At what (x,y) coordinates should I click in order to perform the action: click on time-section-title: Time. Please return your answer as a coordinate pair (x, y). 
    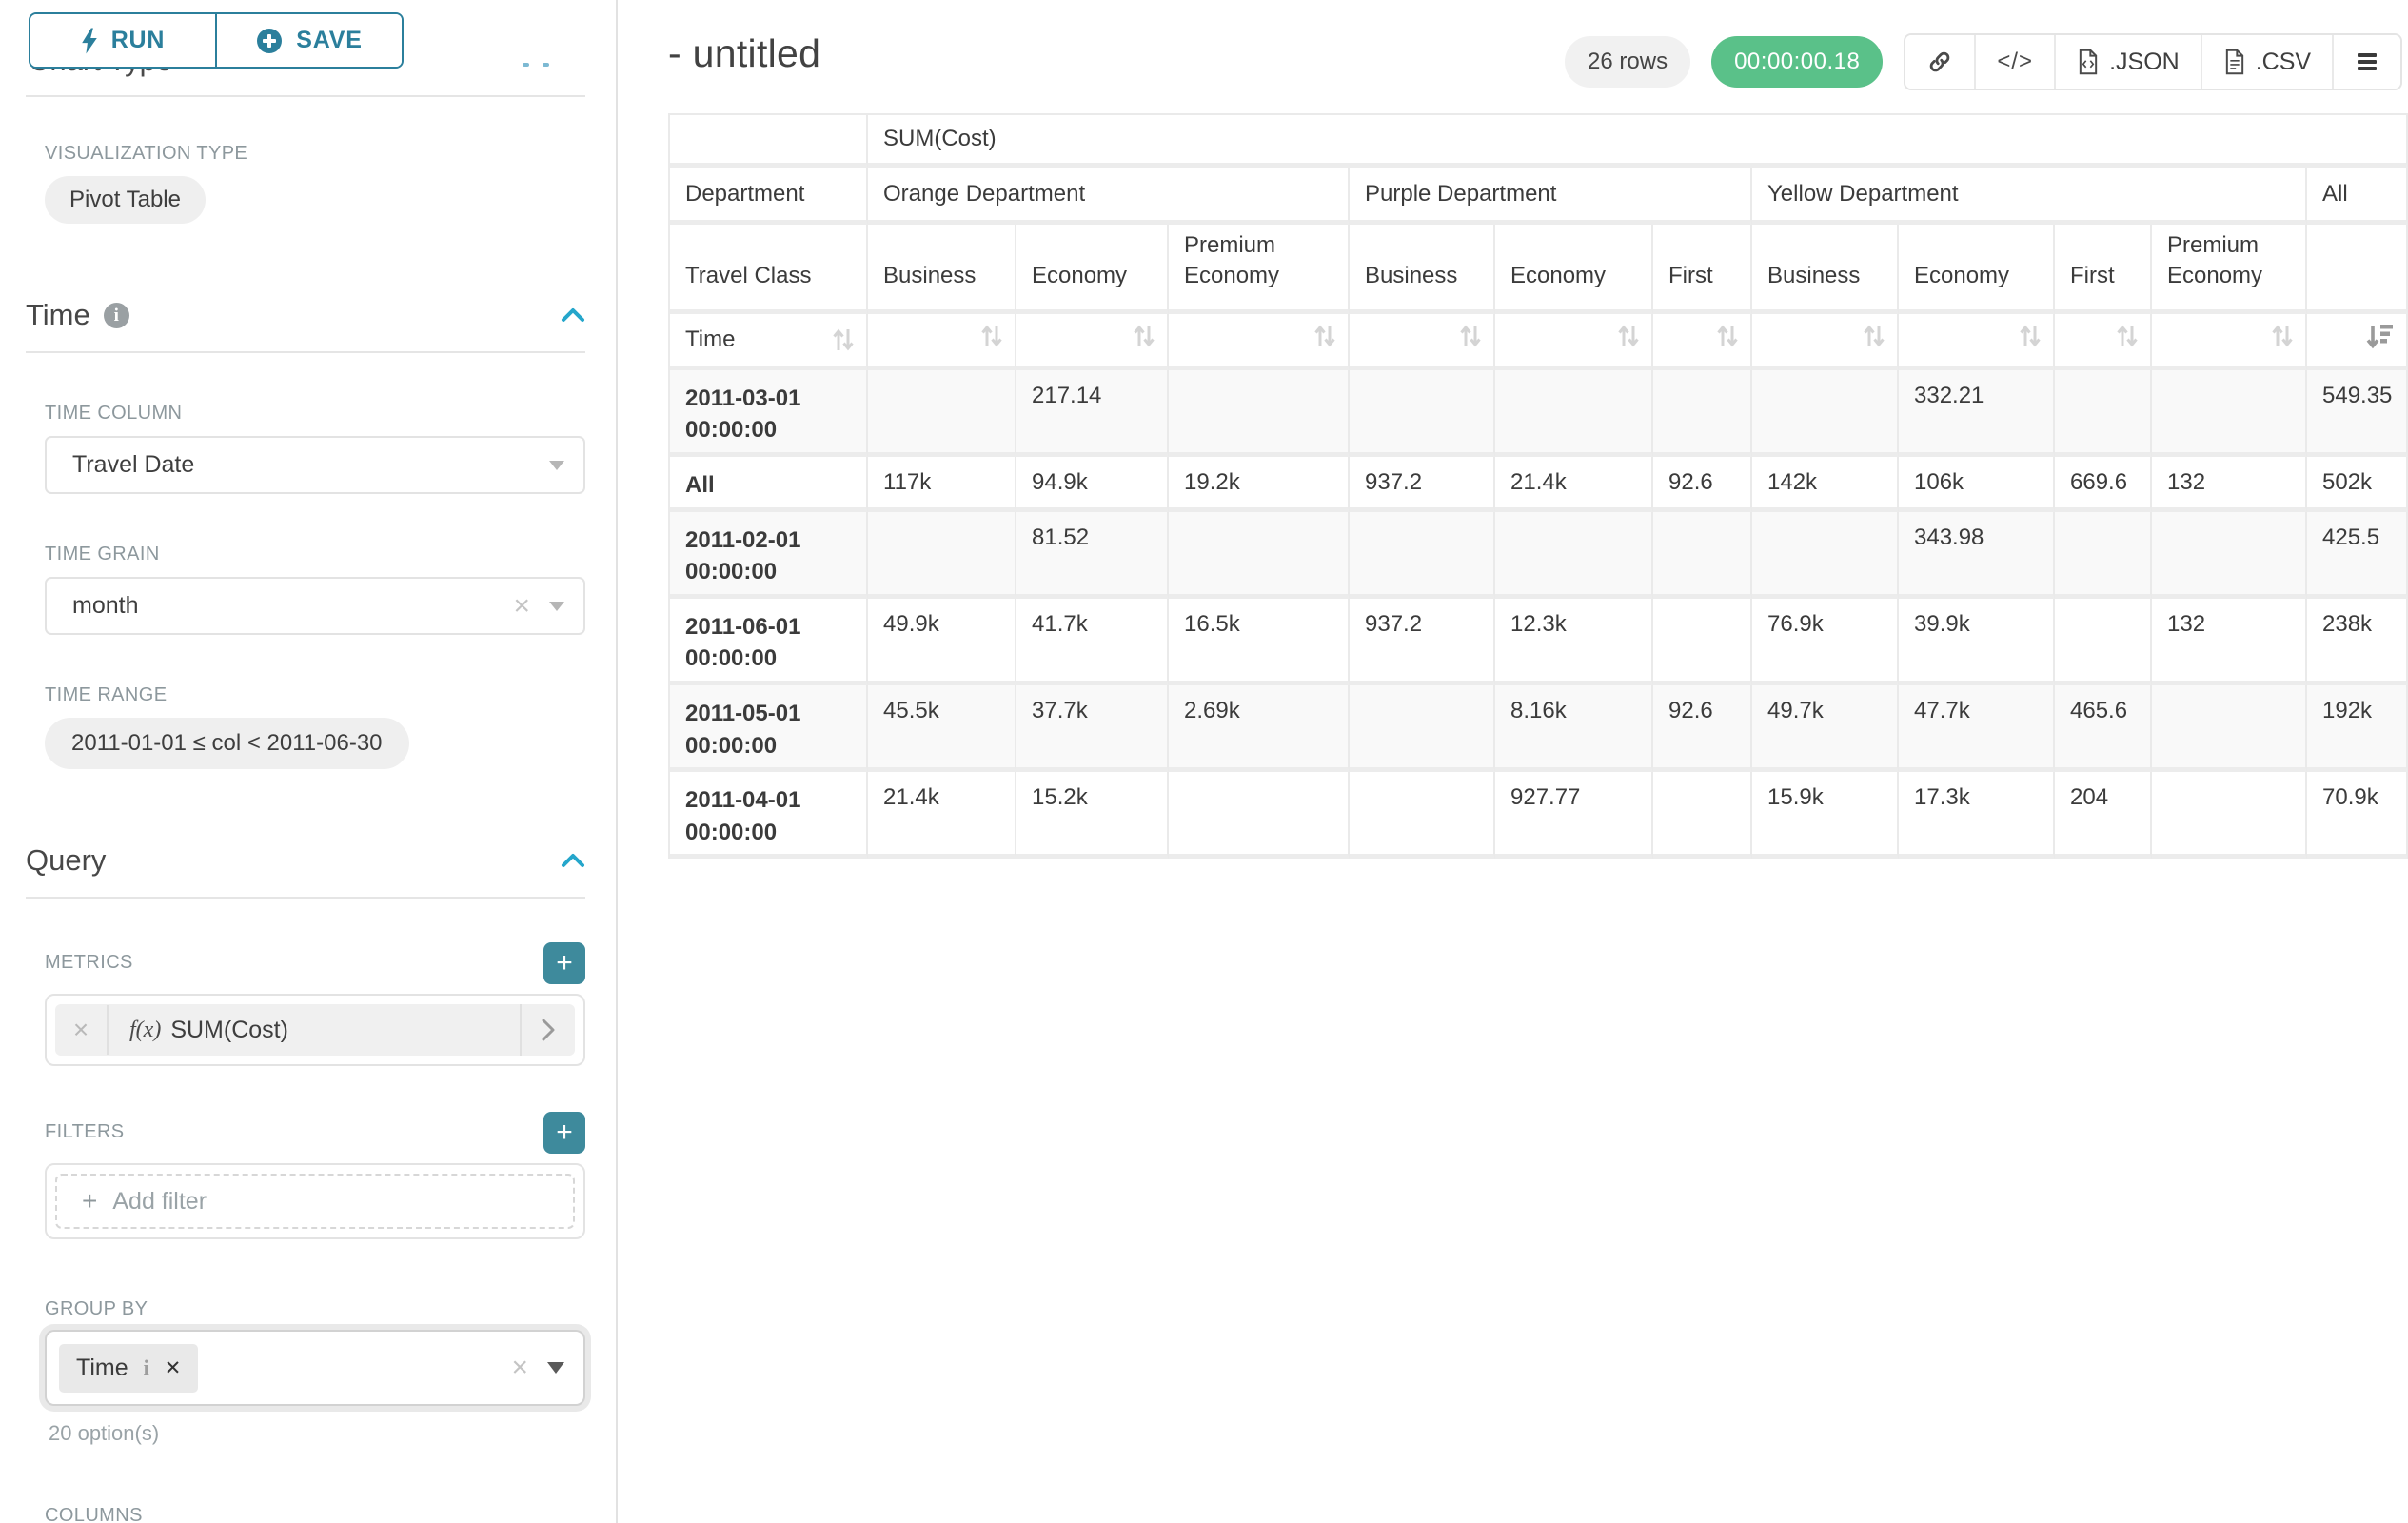
    Looking at the image, I should click on (58, 315).